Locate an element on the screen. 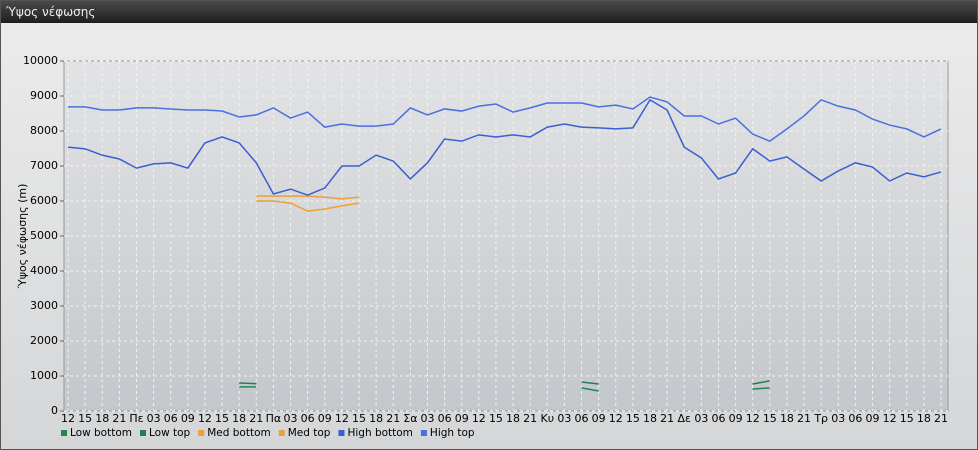  y-tick-label: 5000 is located at coordinates (44, 235).